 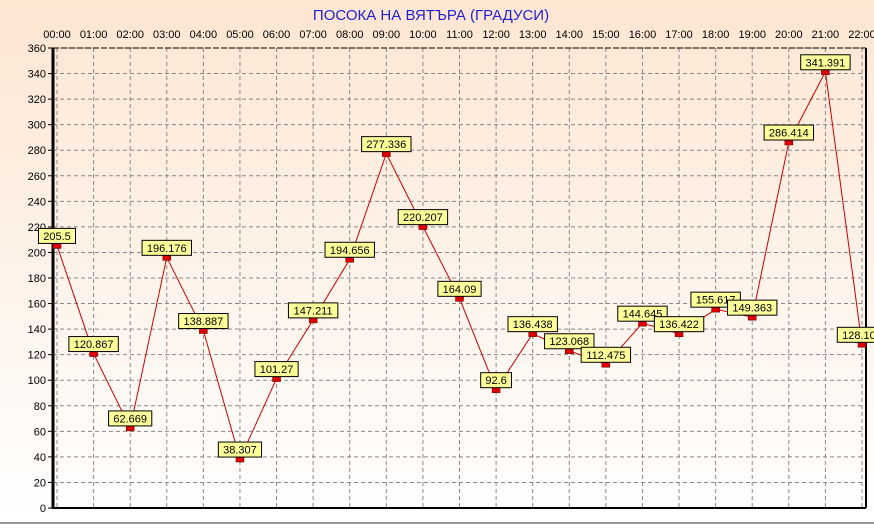 I want to click on x-tick-label: 18:00, so click(x=716, y=35).